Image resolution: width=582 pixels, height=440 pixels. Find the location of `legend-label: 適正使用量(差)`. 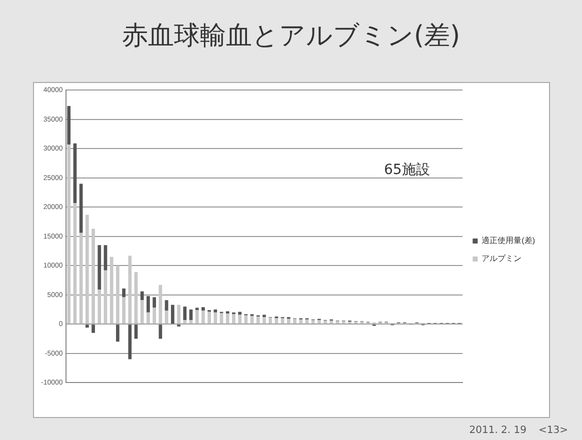

legend-label: 適正使用量(差) is located at coordinates (509, 241).